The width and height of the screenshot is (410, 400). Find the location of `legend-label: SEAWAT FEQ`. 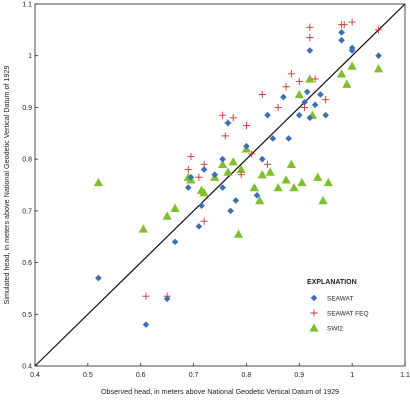

legend-label: SEAWAT FEQ is located at coordinates (348, 314).